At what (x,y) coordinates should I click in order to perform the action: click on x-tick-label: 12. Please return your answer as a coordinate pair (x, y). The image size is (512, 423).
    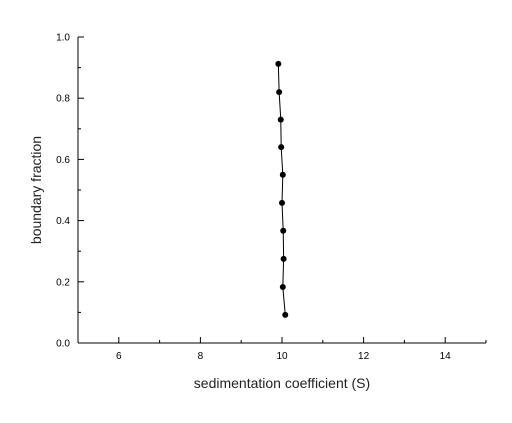
    Looking at the image, I should click on (364, 356).